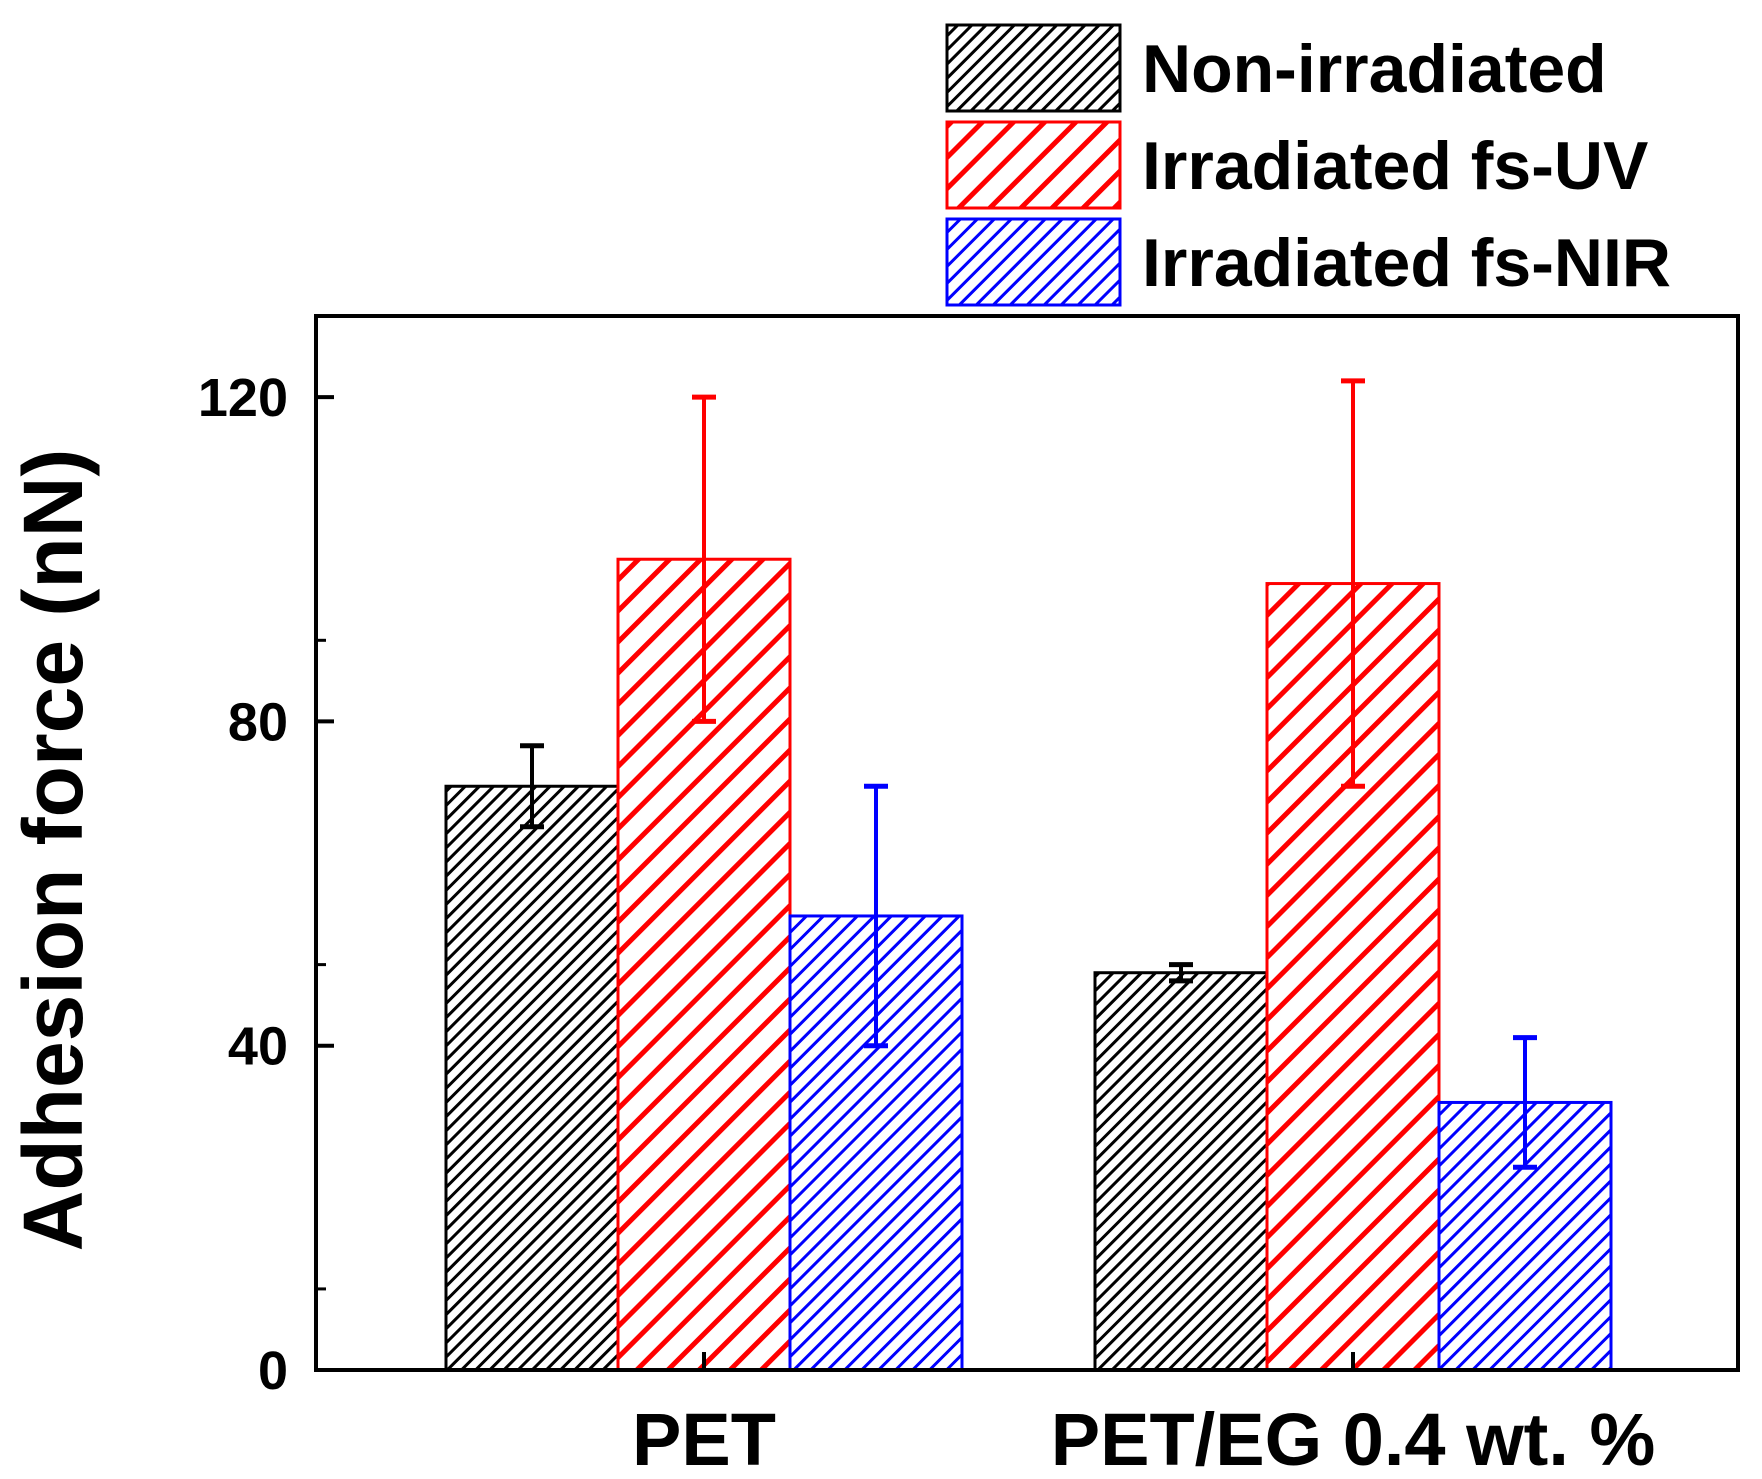  Describe the element at coordinates (704, 1438) in the screenshot. I see `x-tick-label-pet: PET` at that location.